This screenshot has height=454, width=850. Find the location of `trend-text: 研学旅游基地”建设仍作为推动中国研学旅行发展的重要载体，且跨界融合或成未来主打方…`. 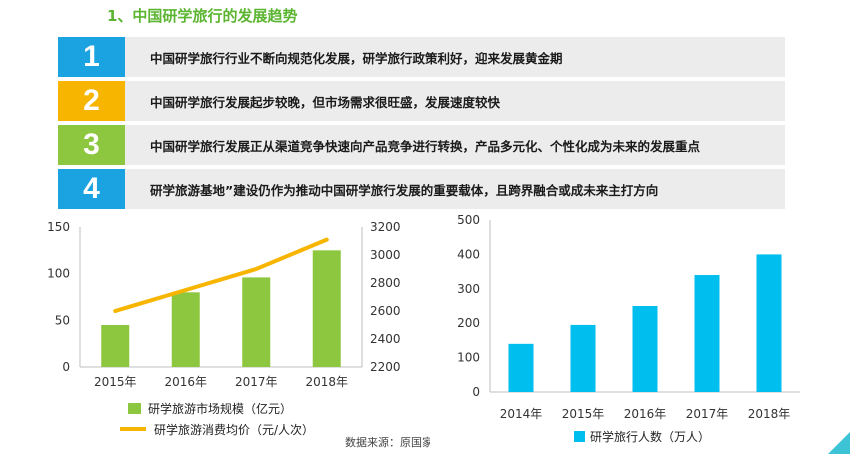

trend-text: 研学旅游基地”建设仍作为推动中国研学旅行发展的重要载体，且跨界融合或成未来主打方… is located at coordinates (455, 189).